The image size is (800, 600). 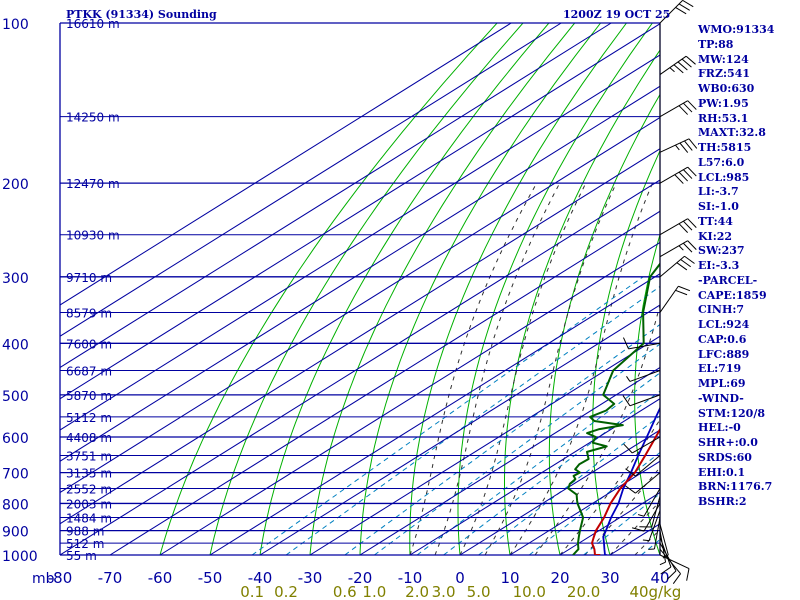 What do you see at coordinates (732, 295) in the screenshot?
I see `index-item: CAPE:1859` at bounding box center [732, 295].